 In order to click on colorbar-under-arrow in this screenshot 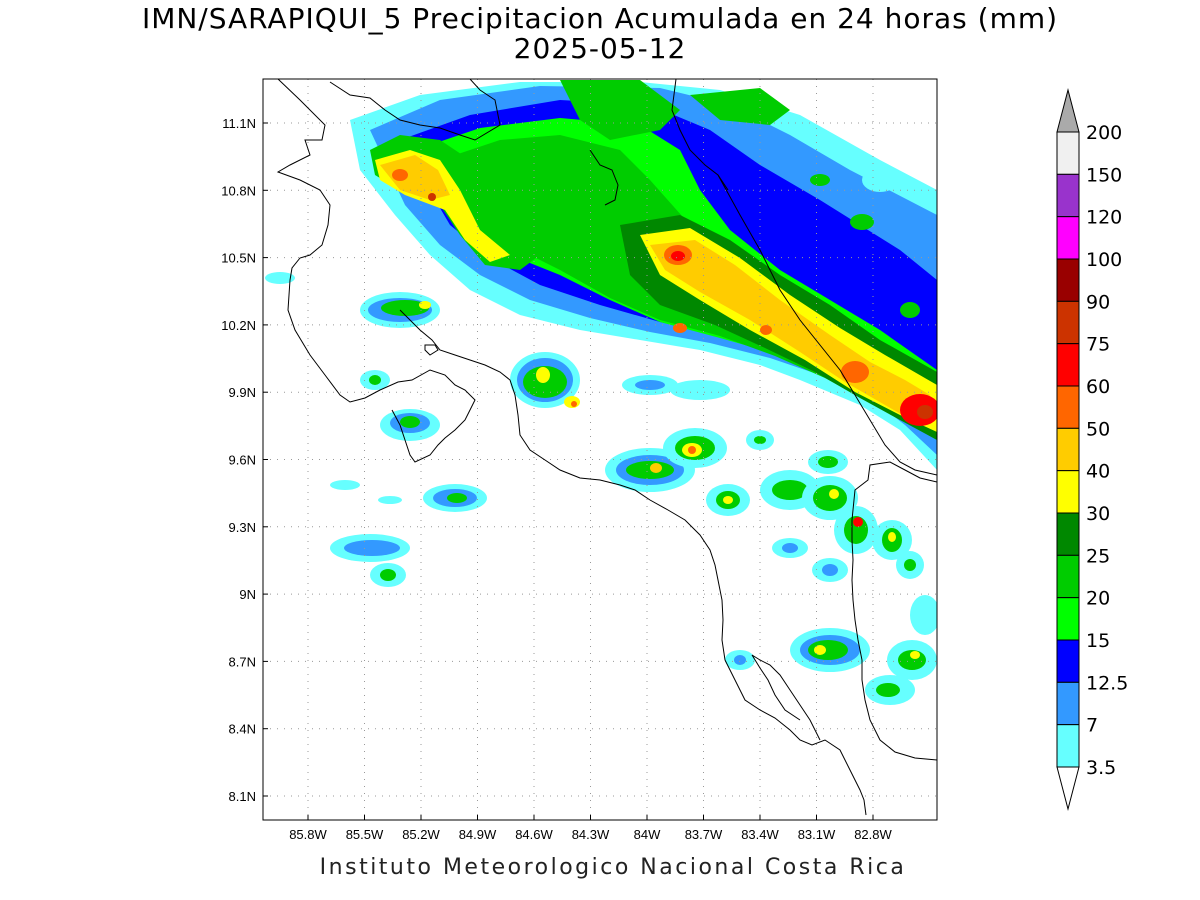, I will do `click(1068, 788)`.